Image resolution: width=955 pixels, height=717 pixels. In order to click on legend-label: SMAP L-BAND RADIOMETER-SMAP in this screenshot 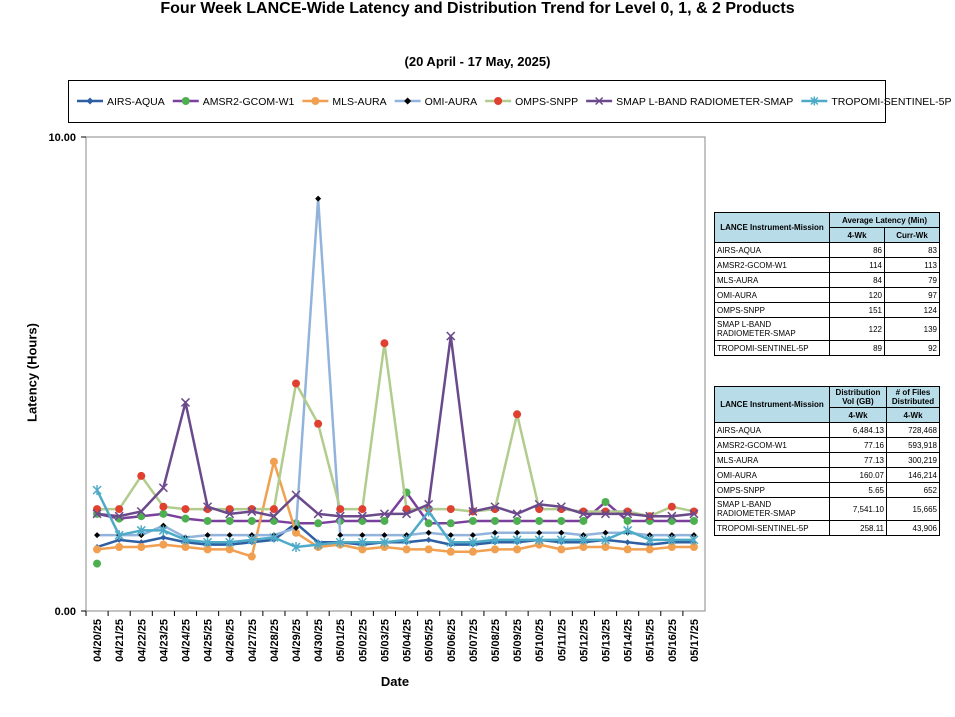, I will do `click(704, 102)`.